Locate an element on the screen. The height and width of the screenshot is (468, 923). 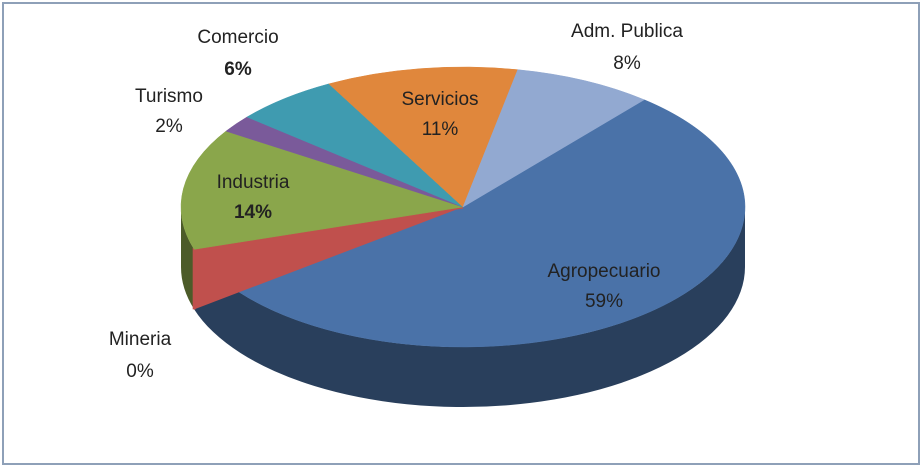
slice-label: Turismo is located at coordinates (169, 96).